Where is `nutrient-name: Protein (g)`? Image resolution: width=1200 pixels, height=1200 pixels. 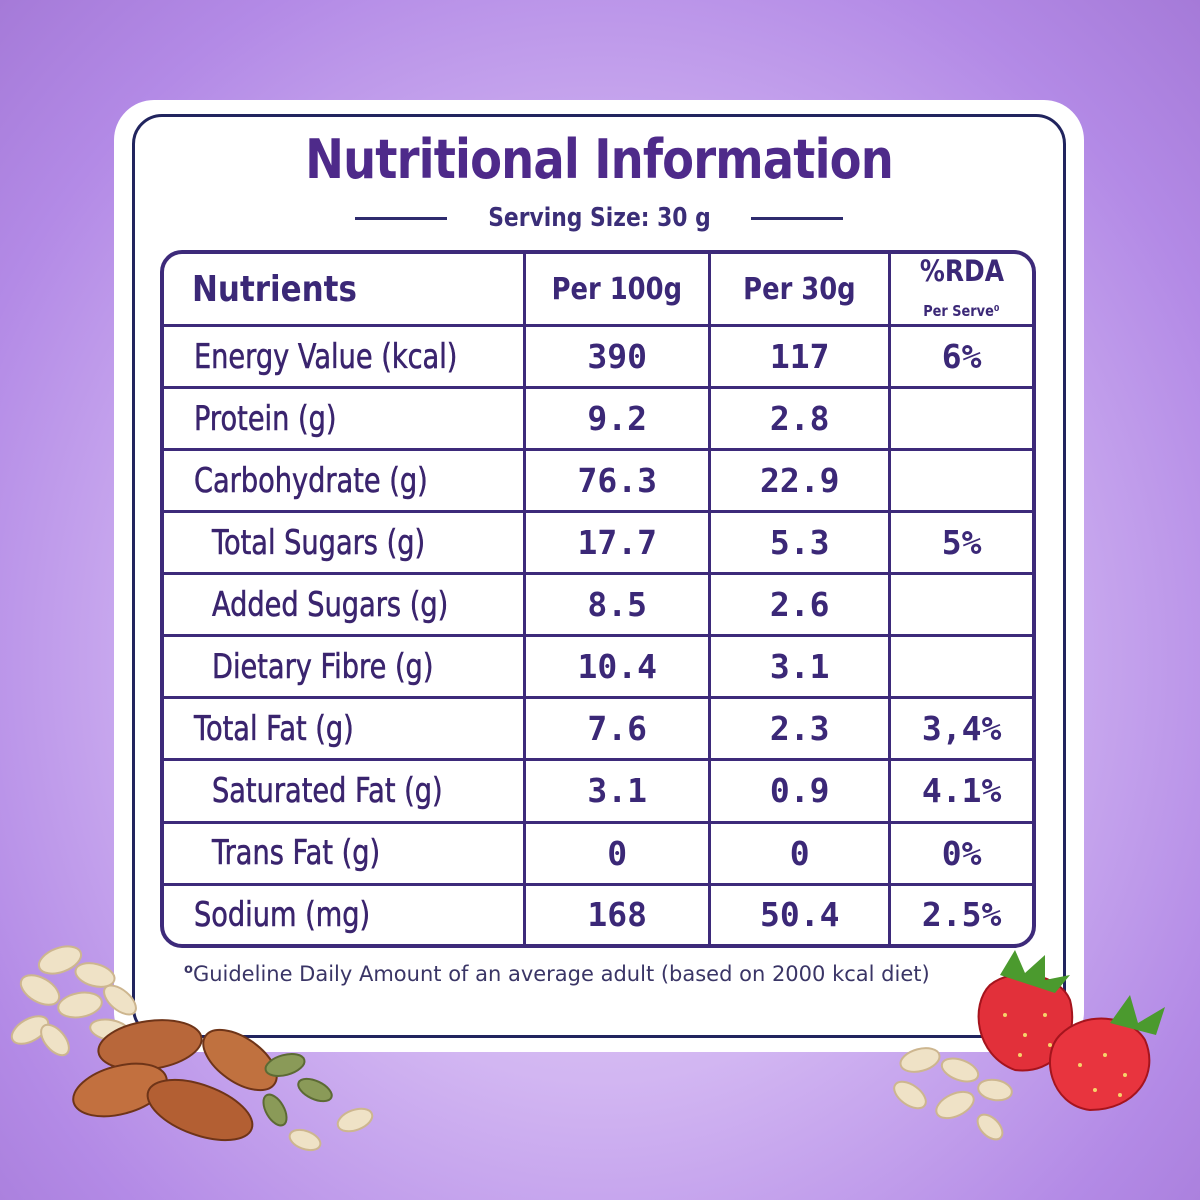
nutrient-name: Protein (g) is located at coordinates (345, 419).